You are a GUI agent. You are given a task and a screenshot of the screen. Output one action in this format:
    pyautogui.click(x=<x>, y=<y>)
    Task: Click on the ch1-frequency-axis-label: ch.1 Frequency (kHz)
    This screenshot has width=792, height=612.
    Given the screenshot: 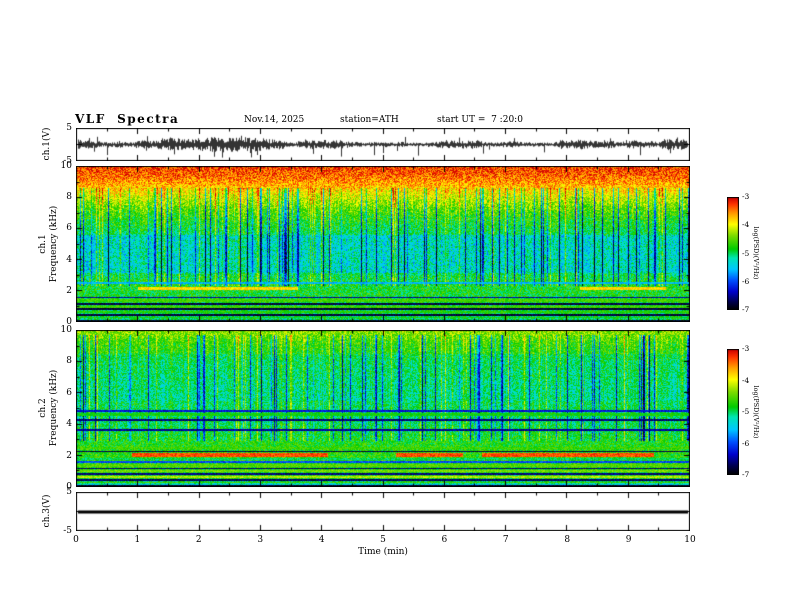 What is the action you would take?
    pyautogui.click(x=49, y=244)
    